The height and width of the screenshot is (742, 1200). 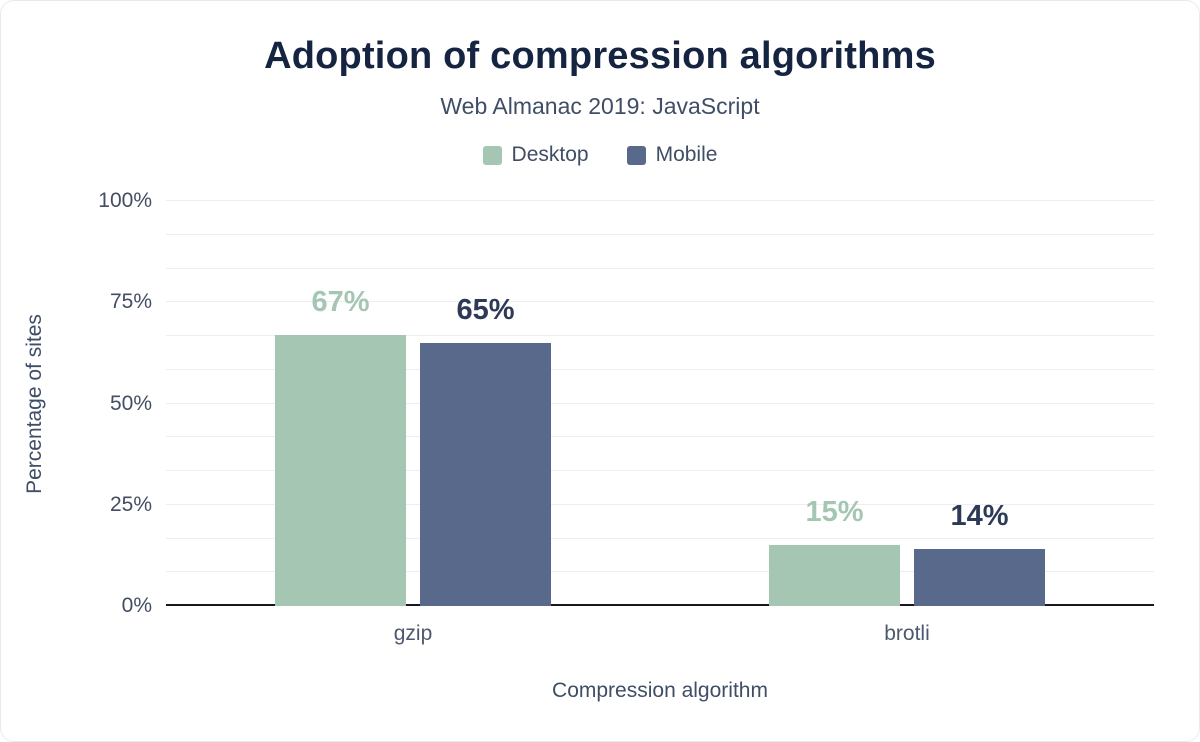 What do you see at coordinates (130, 302) in the screenshot?
I see `y-tick-label: 75%` at bounding box center [130, 302].